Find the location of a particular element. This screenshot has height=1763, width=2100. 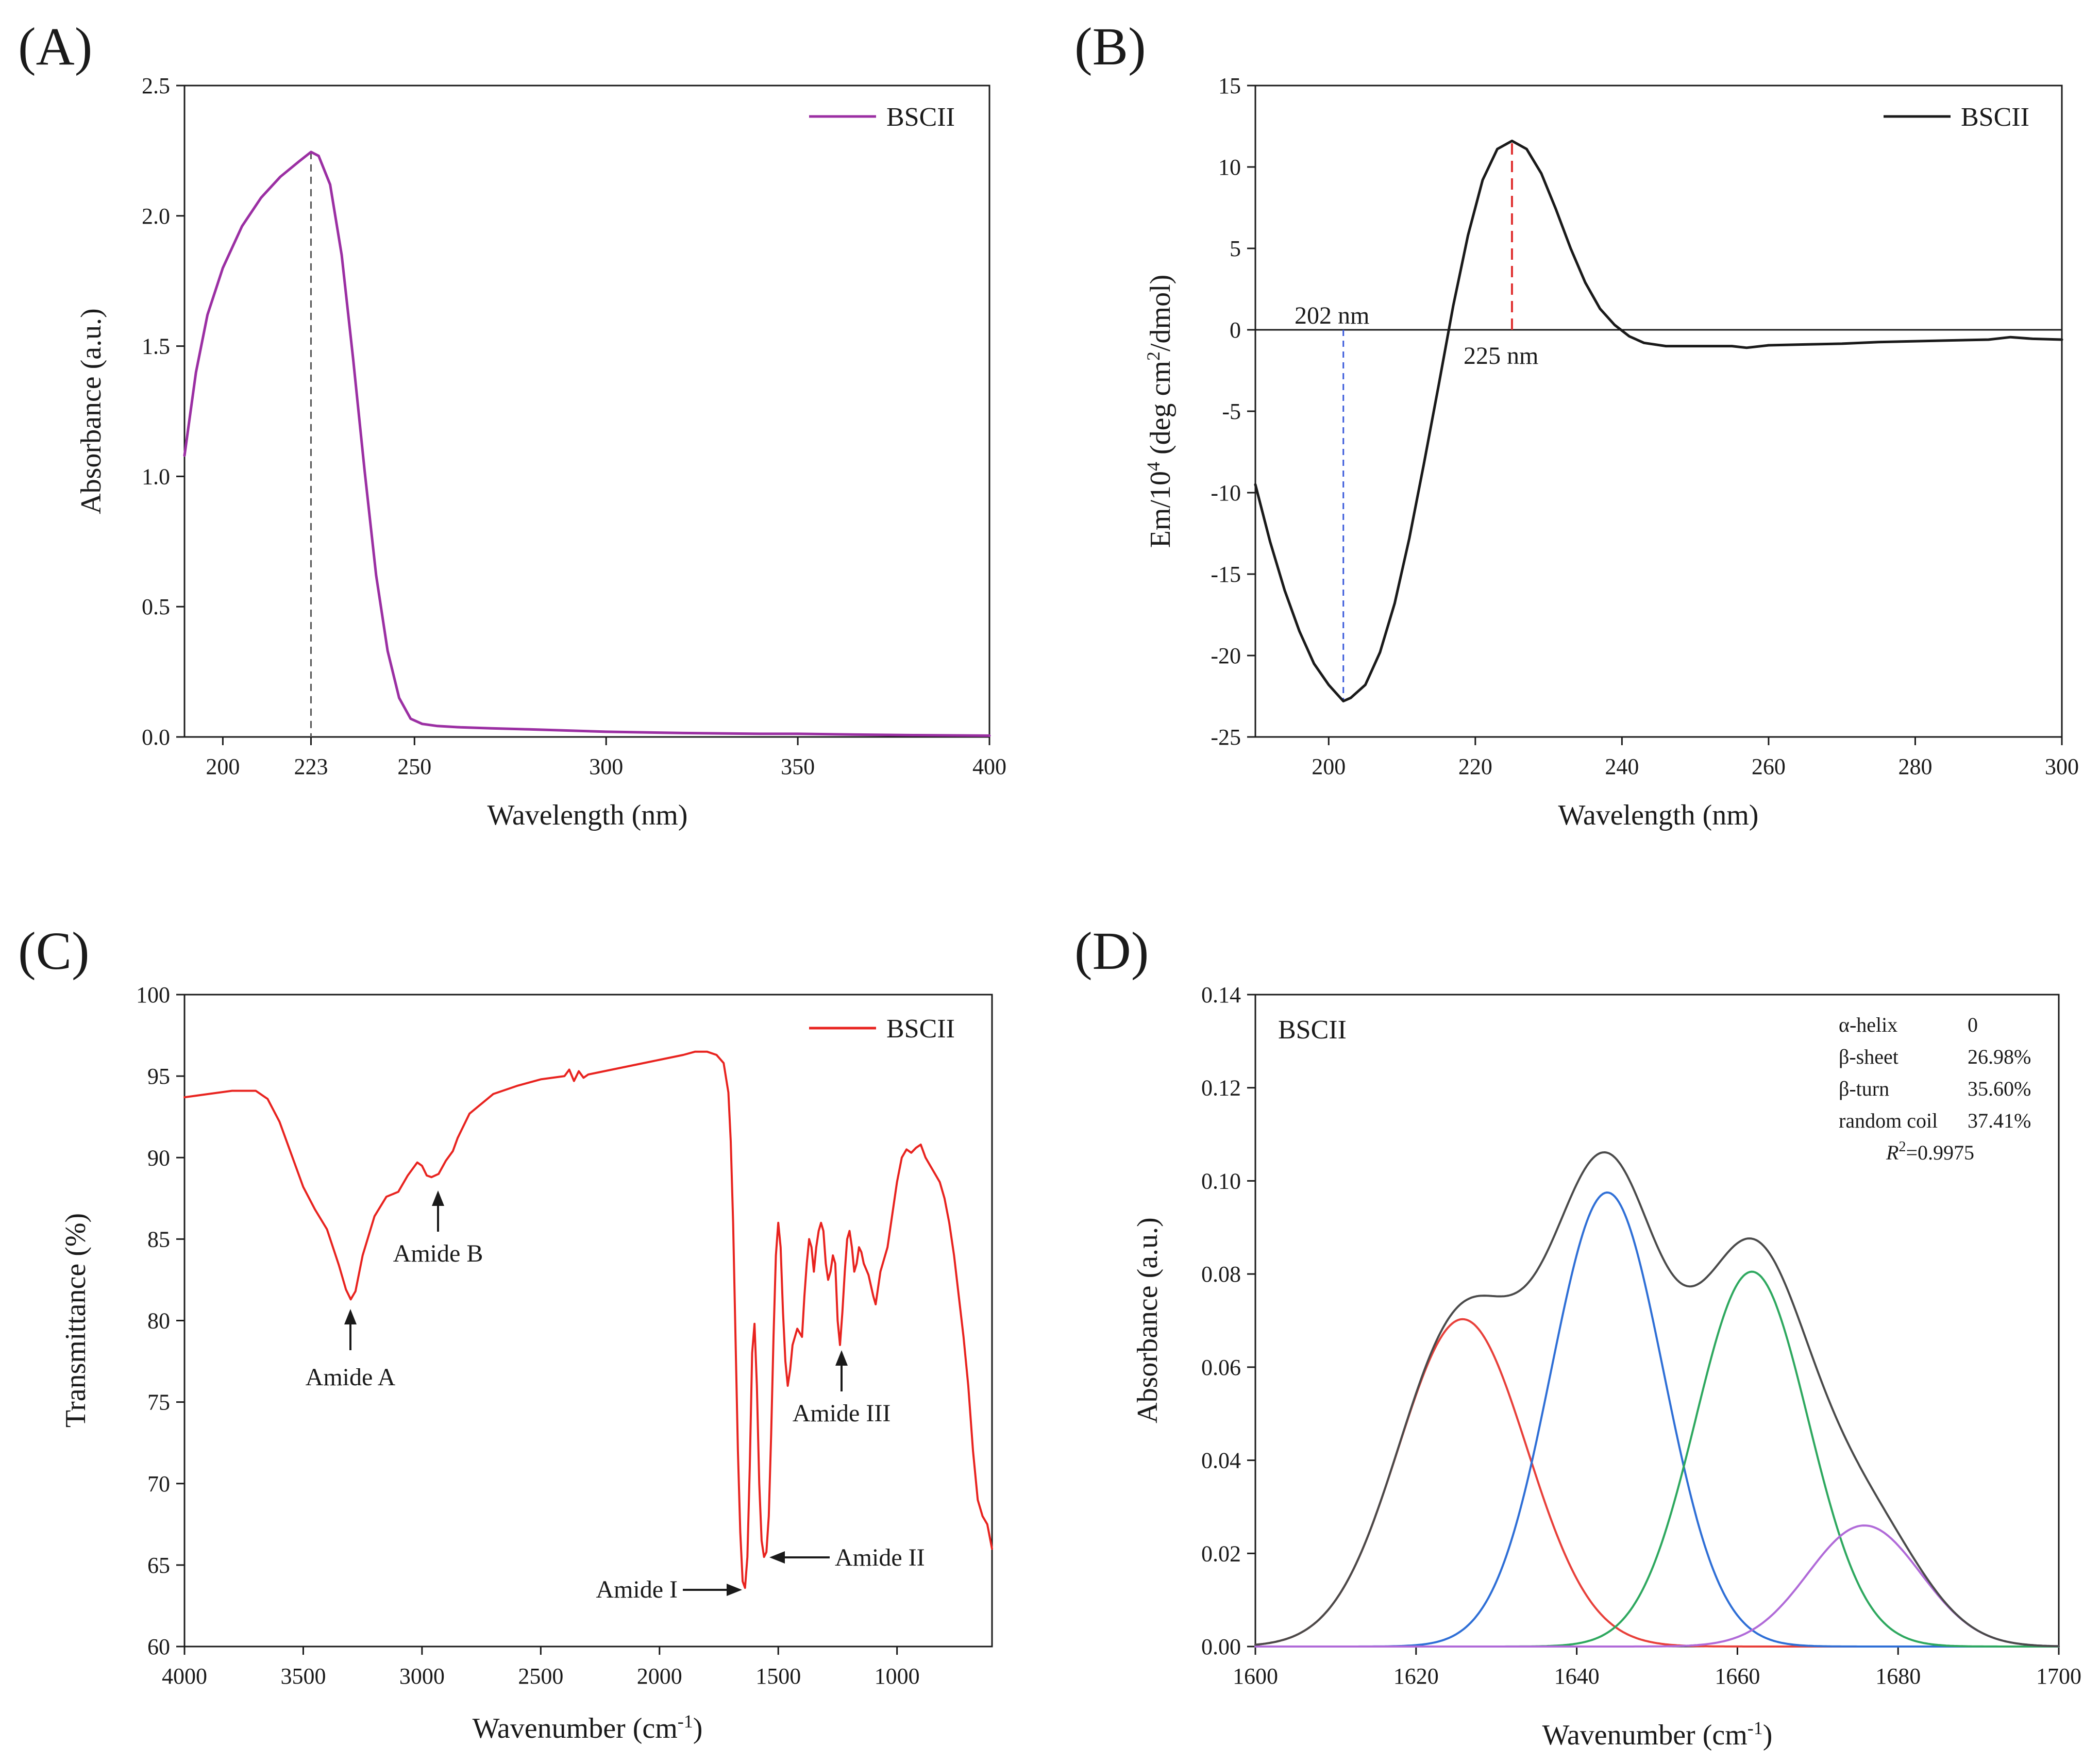

y-tick-label: 0 is located at coordinates (1236, 330).